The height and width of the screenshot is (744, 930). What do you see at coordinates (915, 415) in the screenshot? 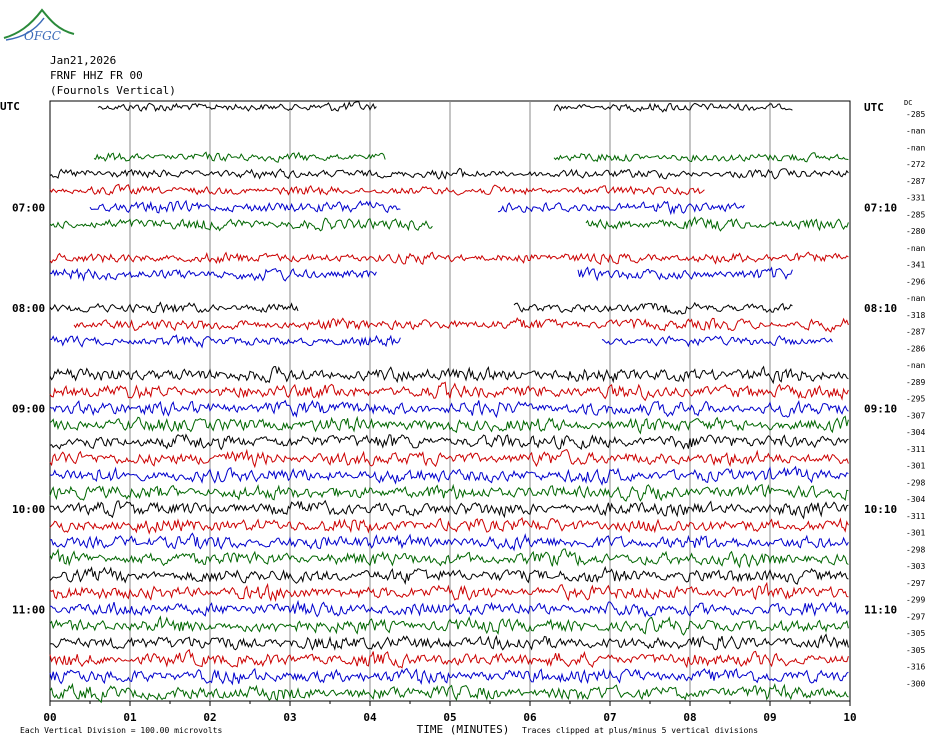
I see `dc-offset-label: -307` at bounding box center [915, 415].